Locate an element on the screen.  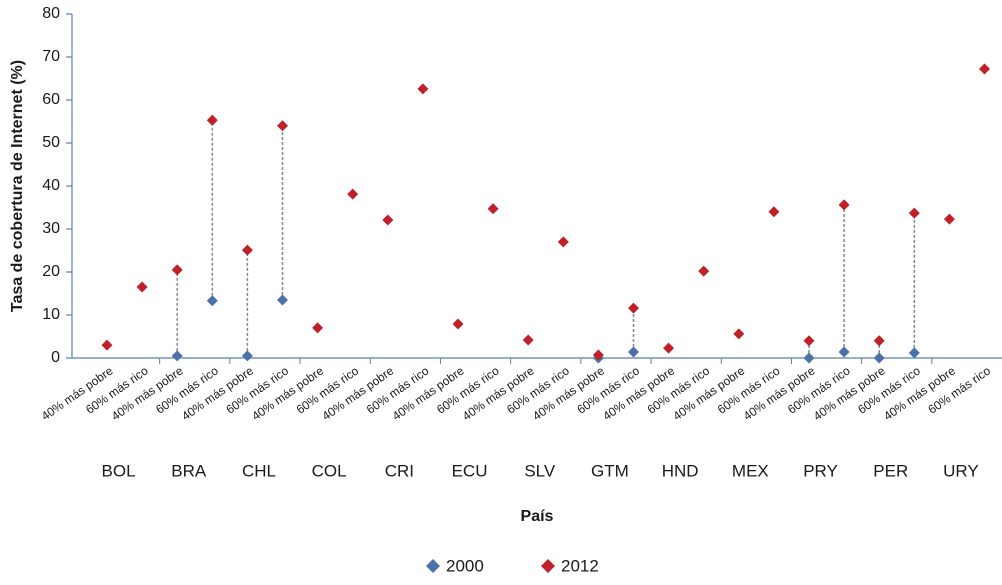
group-label: BOL is located at coordinates (119, 470).